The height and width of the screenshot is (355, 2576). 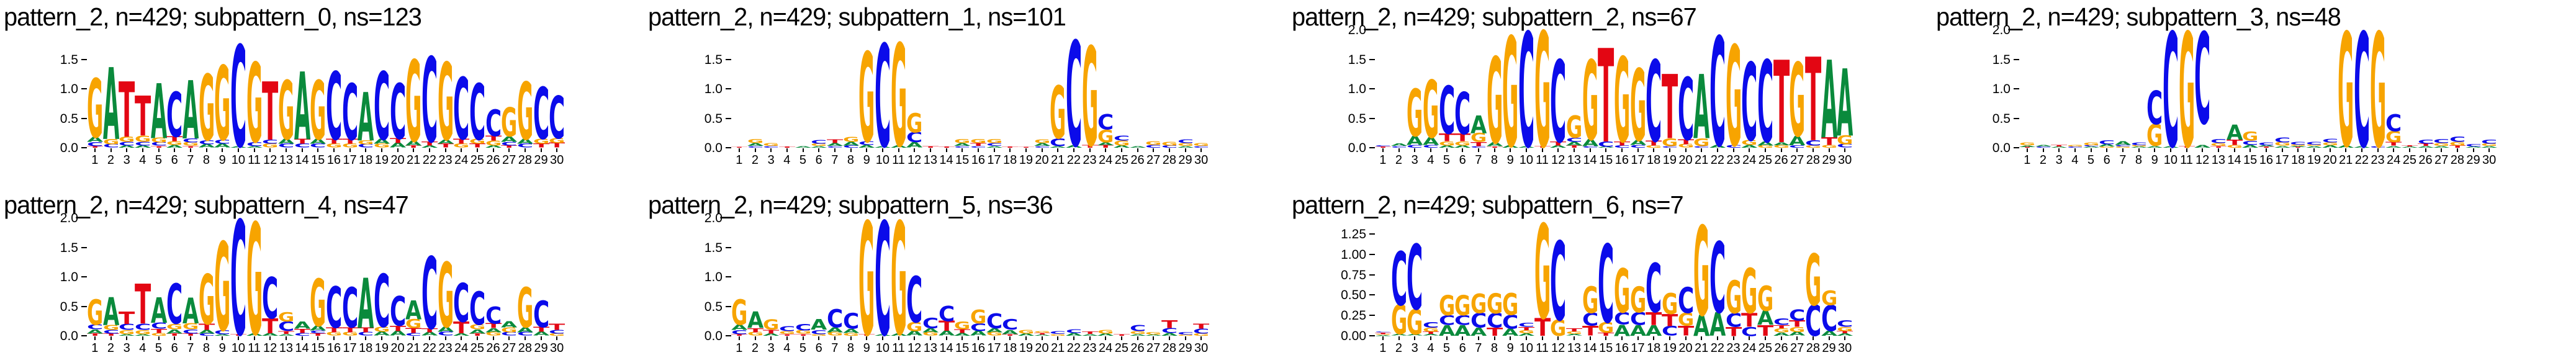 What do you see at coordinates (222, 160) in the screenshot?
I see `x-tick-label: 9` at bounding box center [222, 160].